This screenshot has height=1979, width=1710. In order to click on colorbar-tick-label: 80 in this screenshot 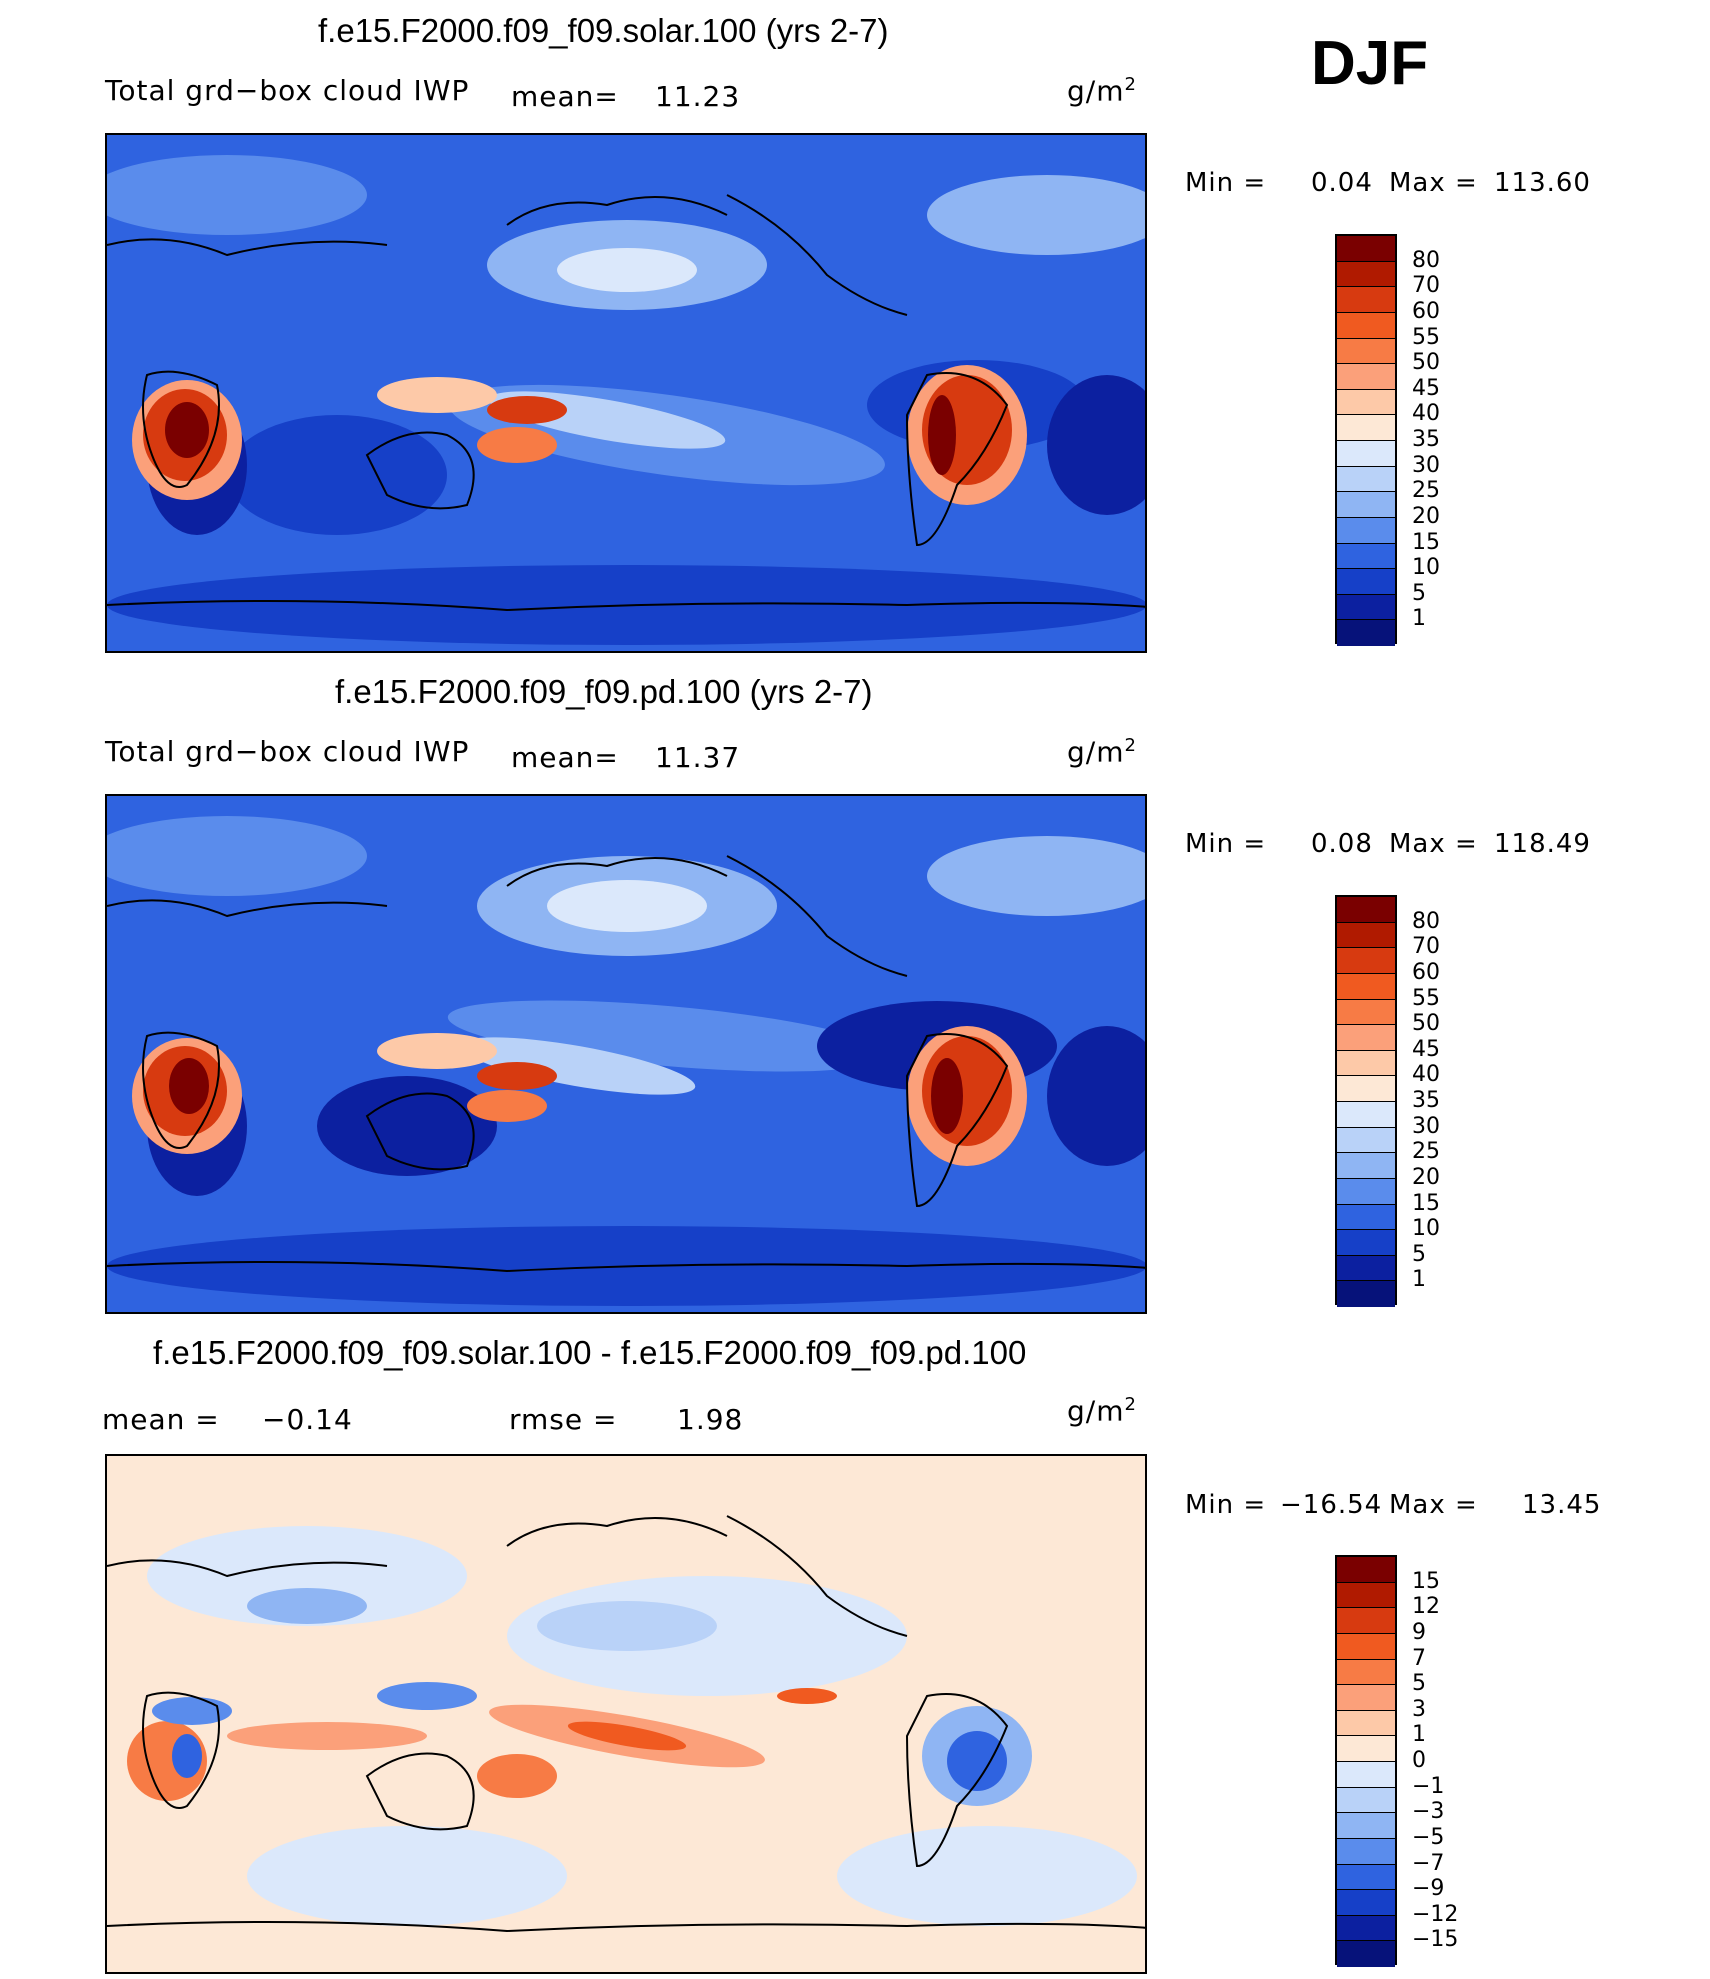, I will do `click(1426, 921)`.